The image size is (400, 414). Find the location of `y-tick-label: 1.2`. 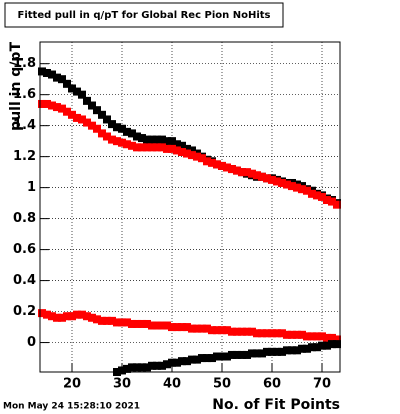

y-tick-label: 1.2 is located at coordinates (24, 156).